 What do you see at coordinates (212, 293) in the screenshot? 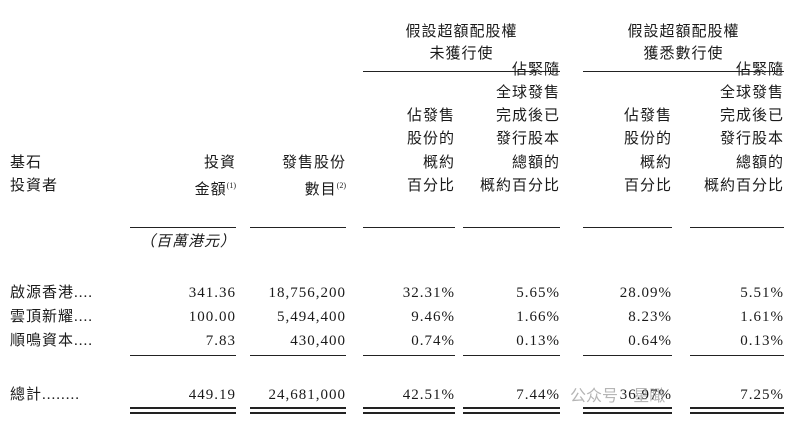
I see `cell-value: 341.36` at bounding box center [212, 293].